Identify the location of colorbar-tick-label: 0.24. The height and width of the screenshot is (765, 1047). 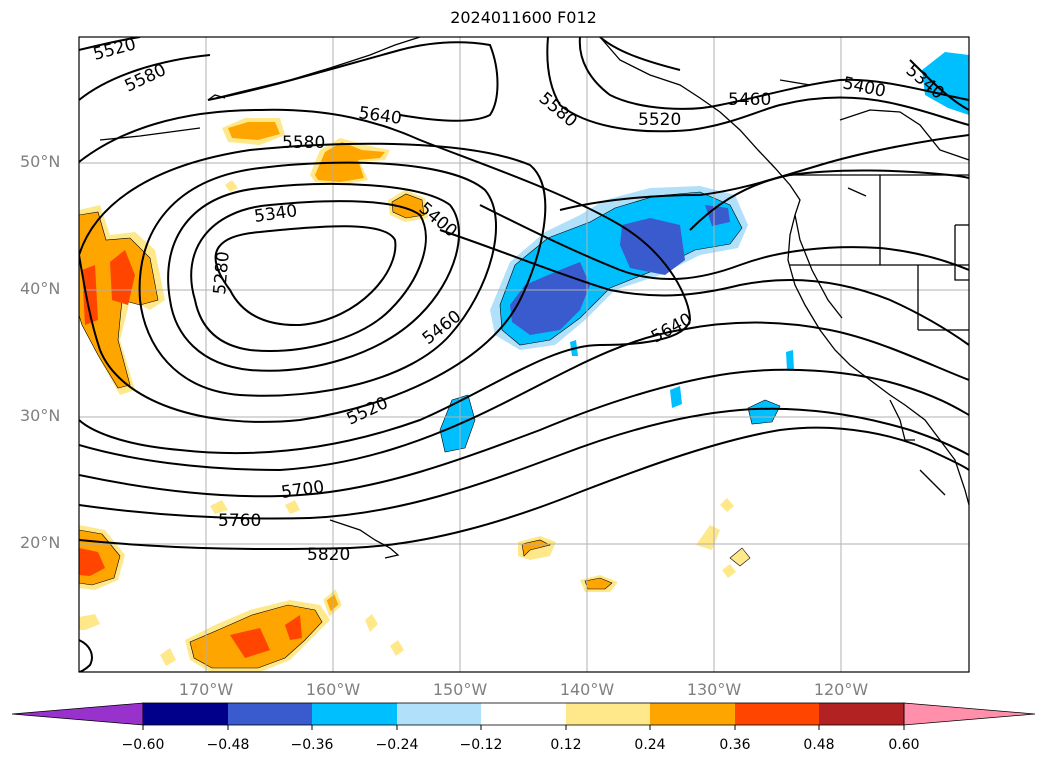
(650, 745).